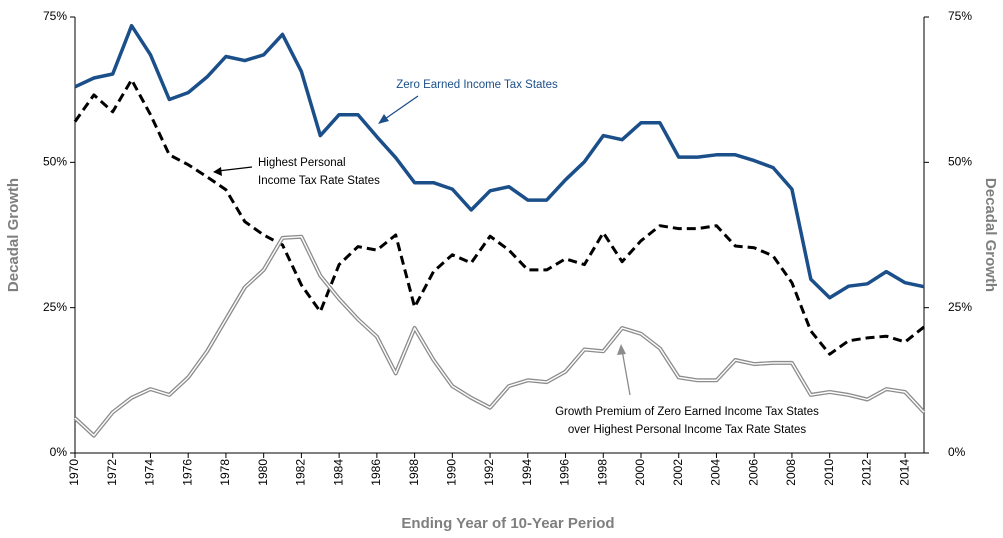  What do you see at coordinates (489, 472) in the screenshot?
I see `x-tick-label: 1992` at bounding box center [489, 472].